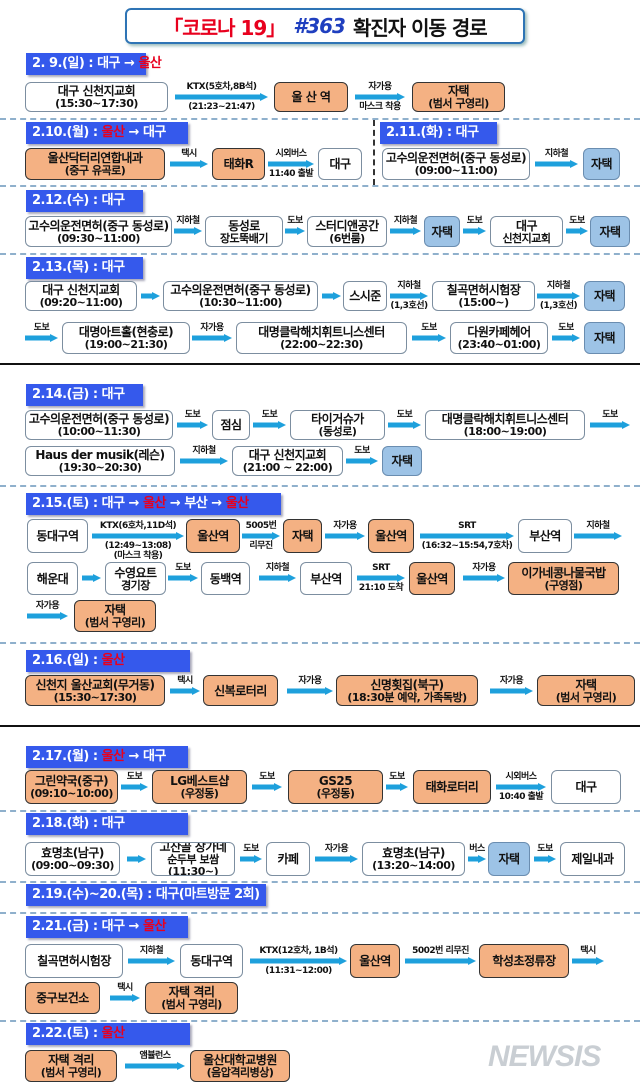 The image size is (640, 1088). Describe the element at coordinates (98, 238) in the screenshot. I see `location-detail: (09:30~11:00)` at that location.